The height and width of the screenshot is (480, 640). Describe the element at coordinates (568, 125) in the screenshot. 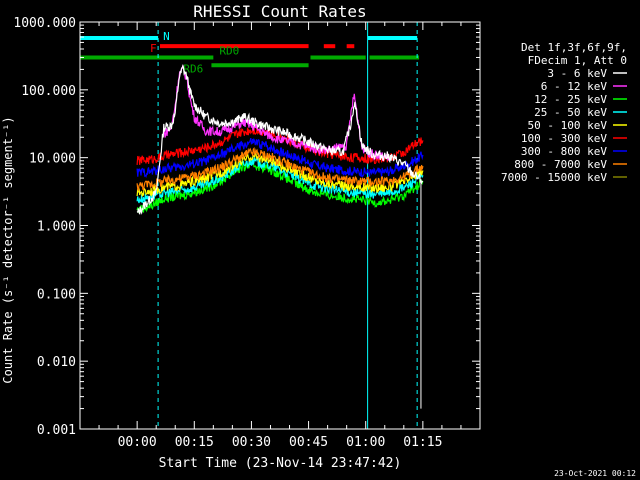

I see `legend-entry-label: 50 - 100 keV` at that location.